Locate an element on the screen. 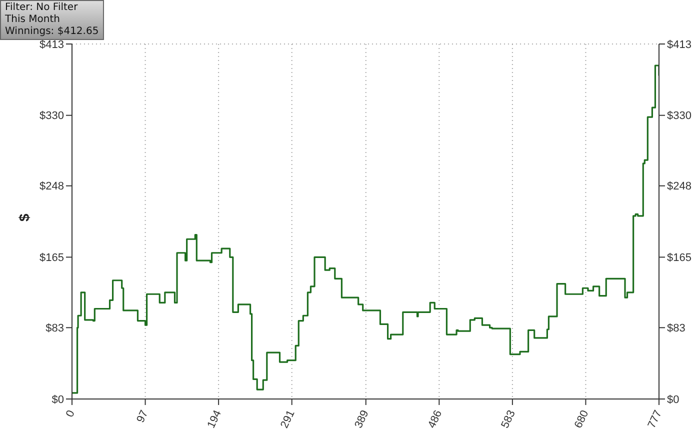 This screenshot has width=700, height=435. y-tick-label: $248 is located at coordinates (52, 186).